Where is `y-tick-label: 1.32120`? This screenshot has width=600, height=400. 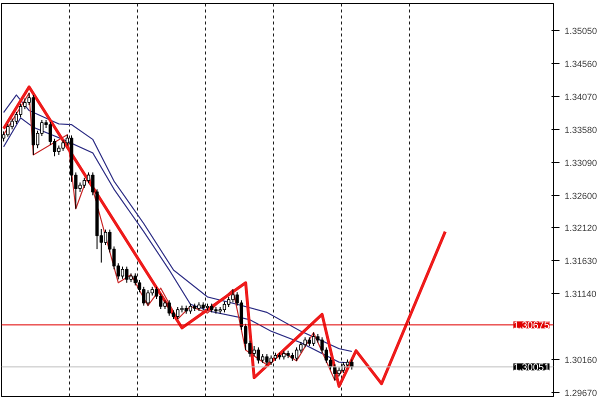 y-tick-label: 1.32120 is located at coordinates (581, 228).